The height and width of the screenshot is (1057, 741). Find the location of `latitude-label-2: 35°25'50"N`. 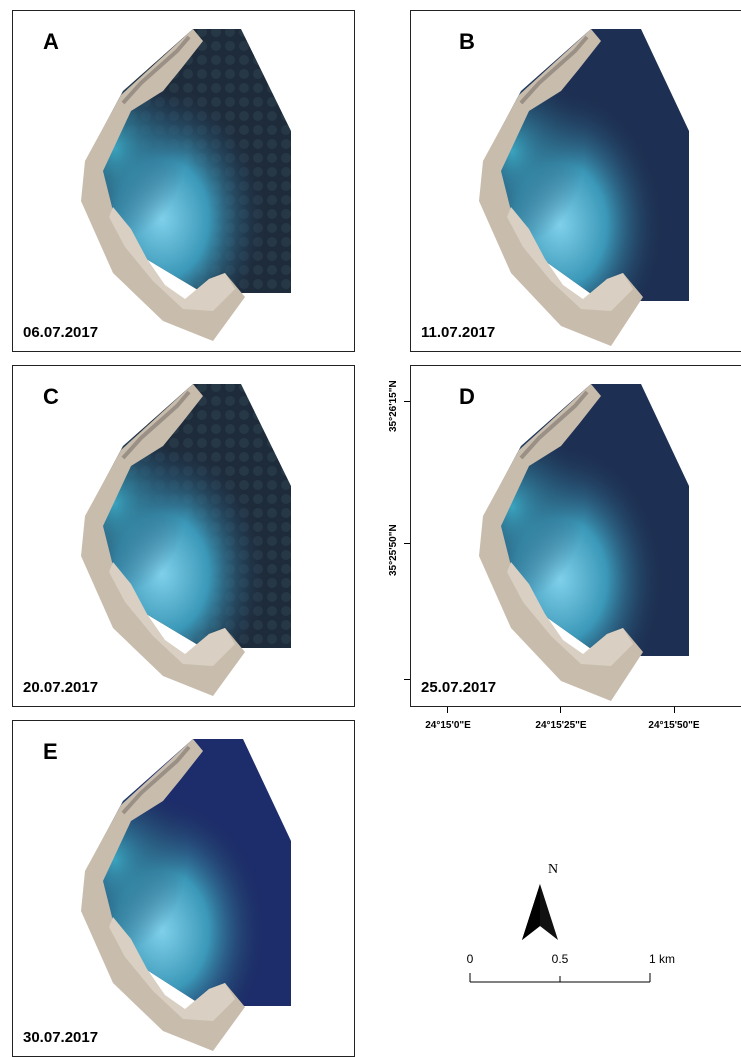

latitude-label-2: 35°25'50"N is located at coordinates (393, 550).